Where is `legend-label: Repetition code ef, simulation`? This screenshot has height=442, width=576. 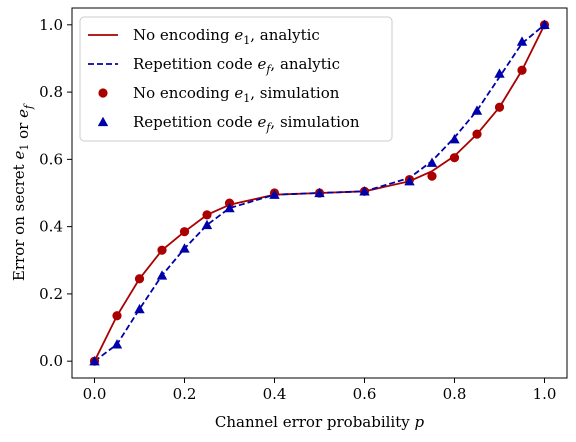
legend-label: Repetition code ef, simulation is located at coordinates (246, 123).